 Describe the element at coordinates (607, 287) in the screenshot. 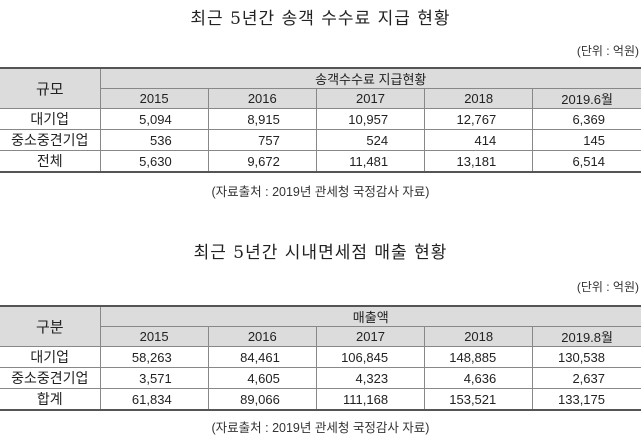

I see `table2-unit: (단위 : 억원)` at that location.